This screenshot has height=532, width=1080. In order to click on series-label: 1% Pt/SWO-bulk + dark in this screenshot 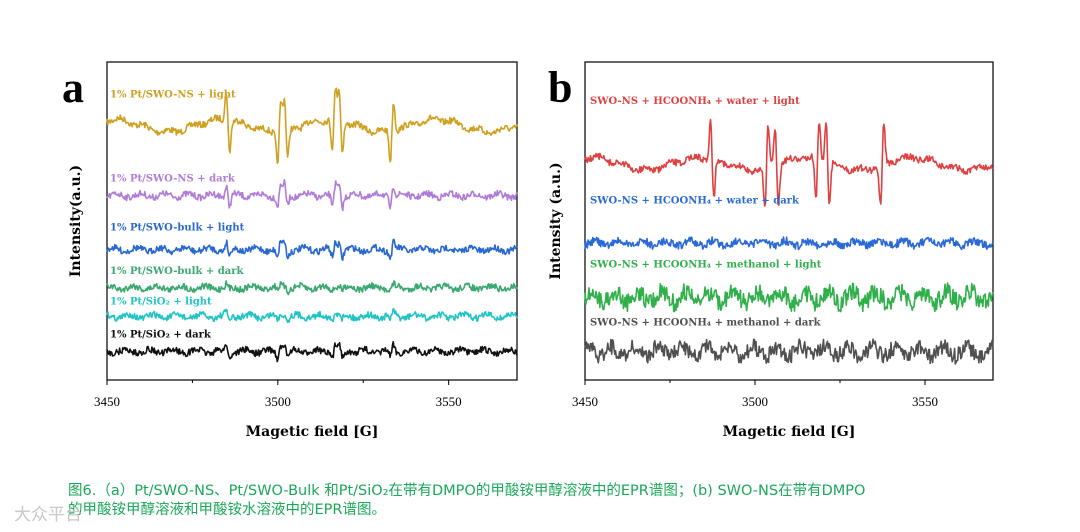, I will do `click(177, 271)`.